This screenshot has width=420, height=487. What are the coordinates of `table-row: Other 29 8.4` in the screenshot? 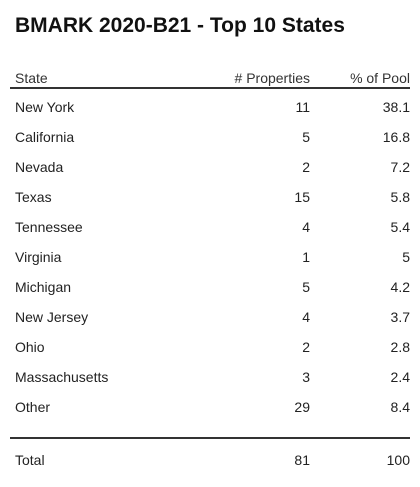 It's located at (210, 407).